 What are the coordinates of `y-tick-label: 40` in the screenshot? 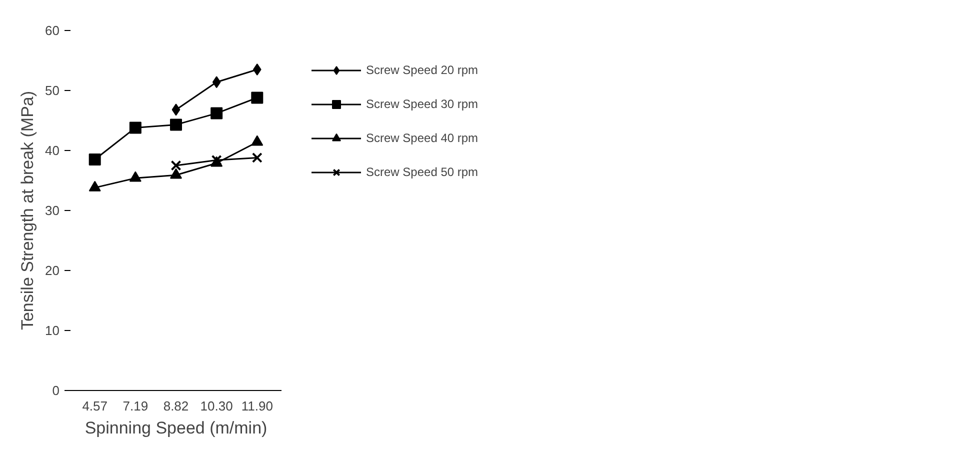 It's located at (52, 150).